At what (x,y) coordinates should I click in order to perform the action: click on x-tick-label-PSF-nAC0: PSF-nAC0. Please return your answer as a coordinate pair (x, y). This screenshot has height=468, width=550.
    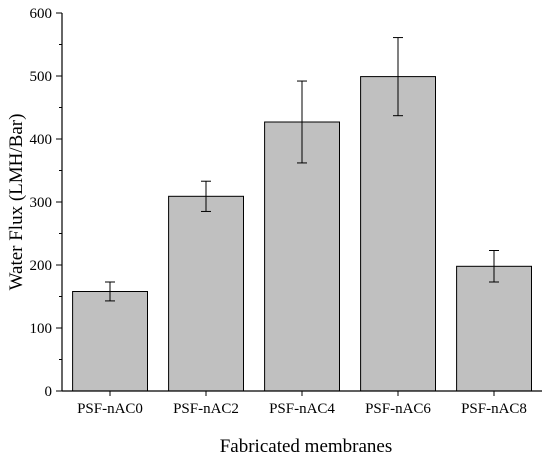
    Looking at the image, I should click on (110, 409).